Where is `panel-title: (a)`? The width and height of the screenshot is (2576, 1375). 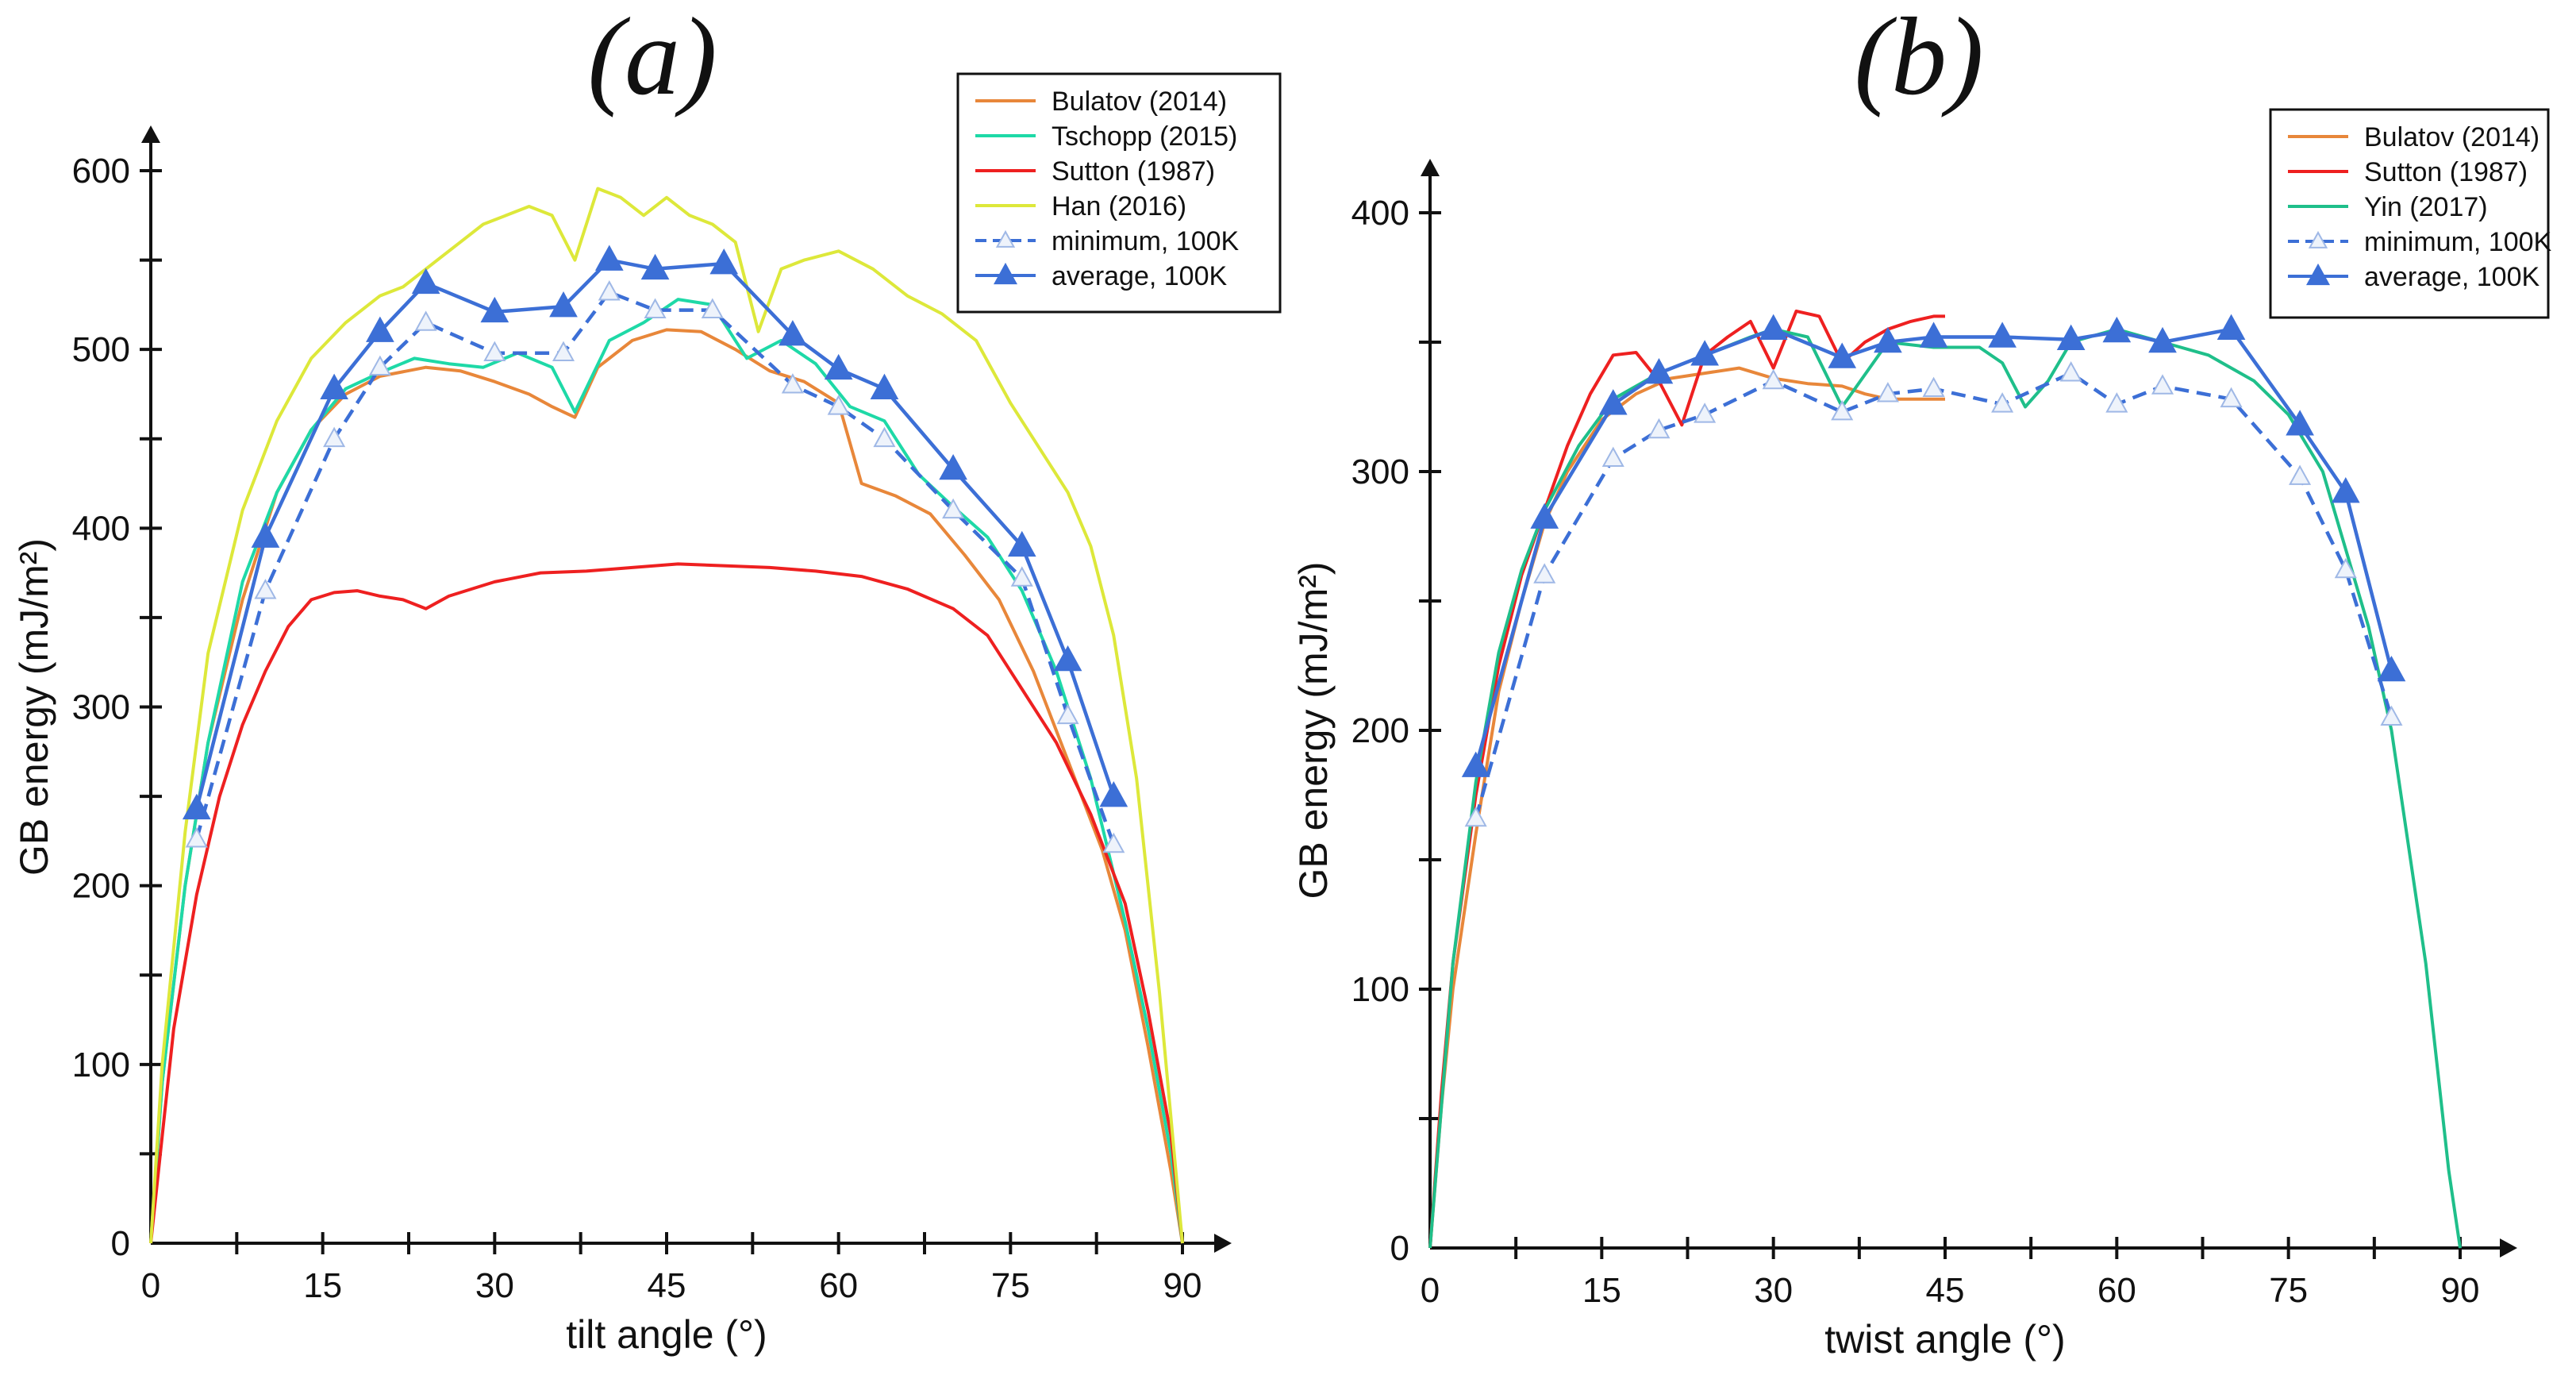 panel-title: (a) is located at coordinates (652, 59).